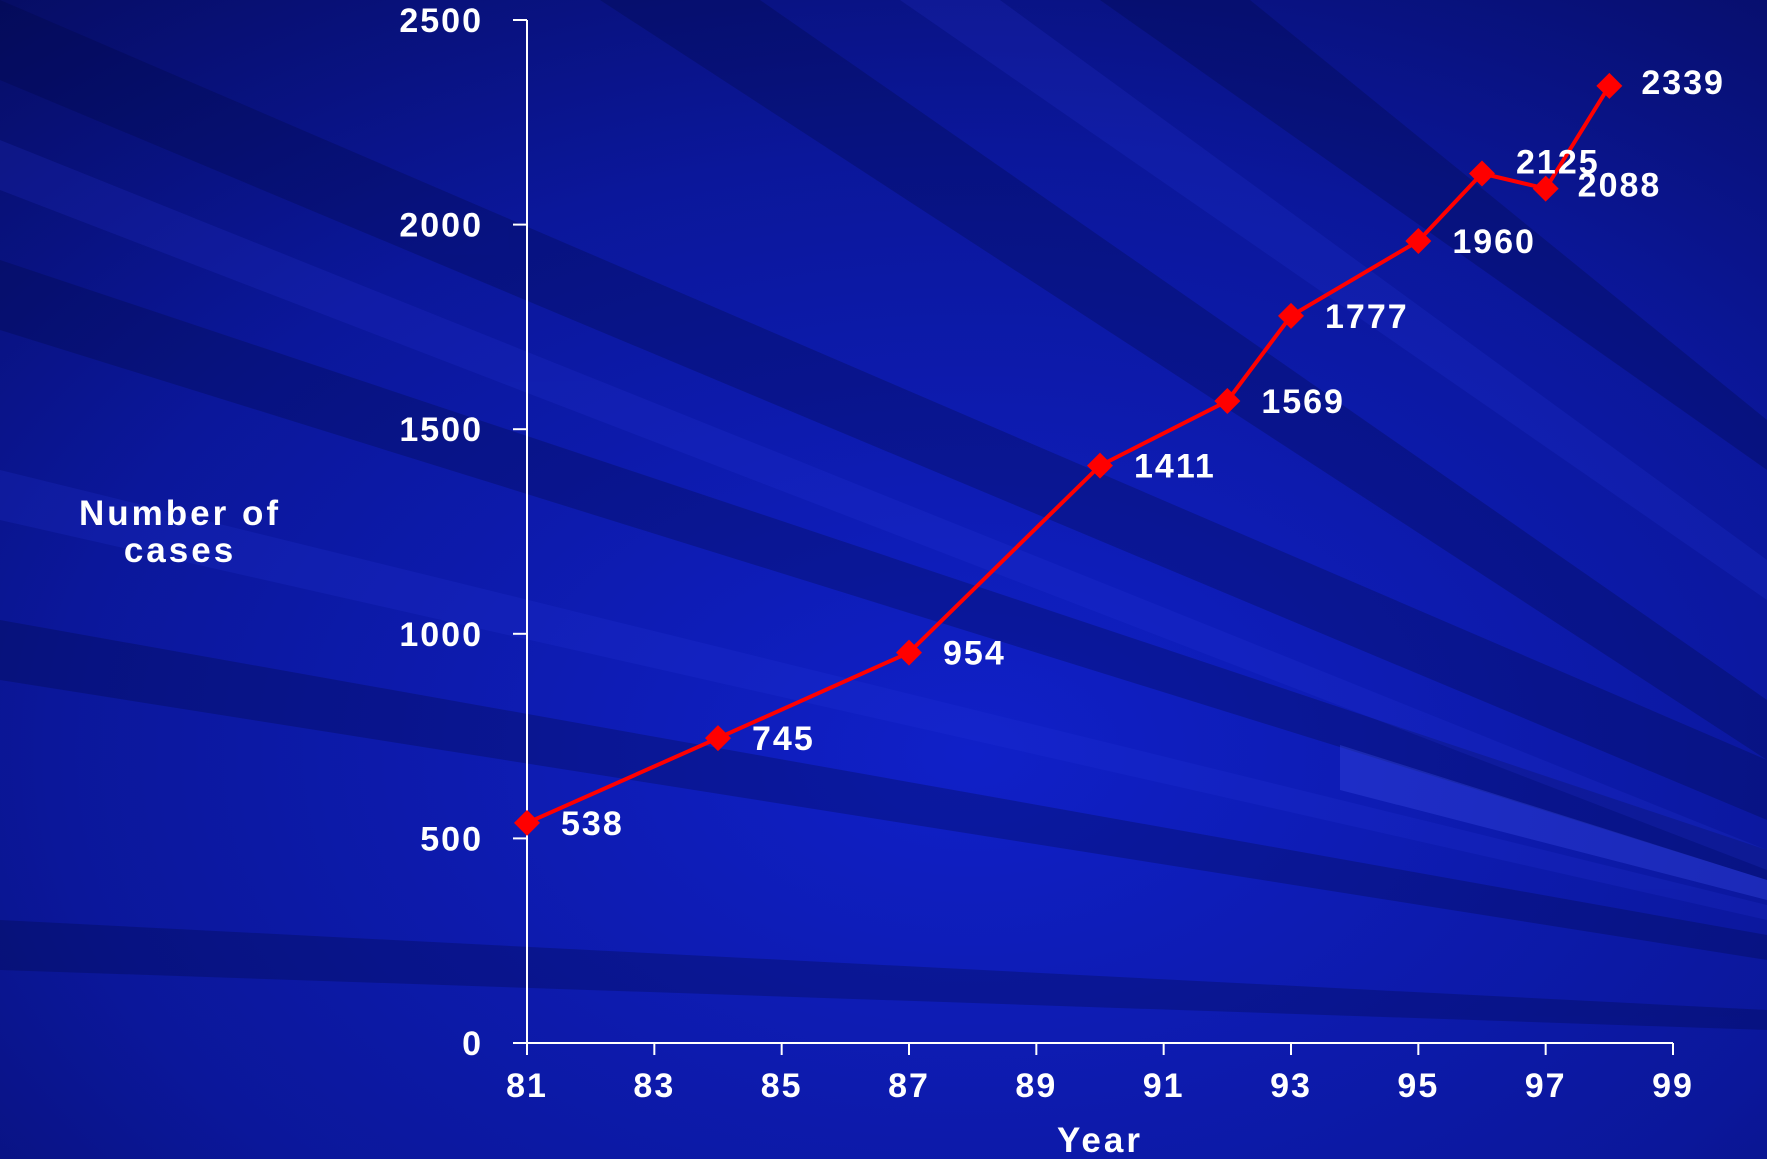  Describe the element at coordinates (180, 513) in the screenshot. I see `y-axis-title-line1: Number of` at that location.